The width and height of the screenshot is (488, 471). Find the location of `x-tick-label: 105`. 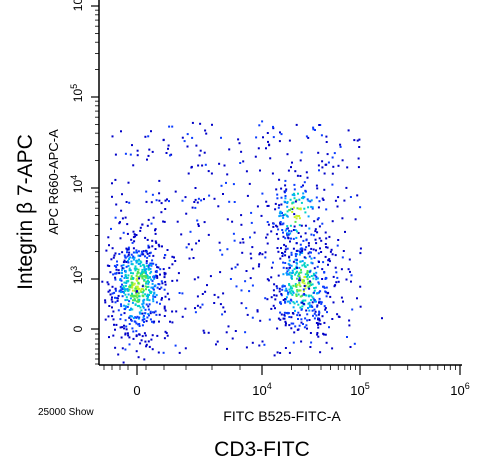

x-tick-label: 105 is located at coordinates (359, 389).